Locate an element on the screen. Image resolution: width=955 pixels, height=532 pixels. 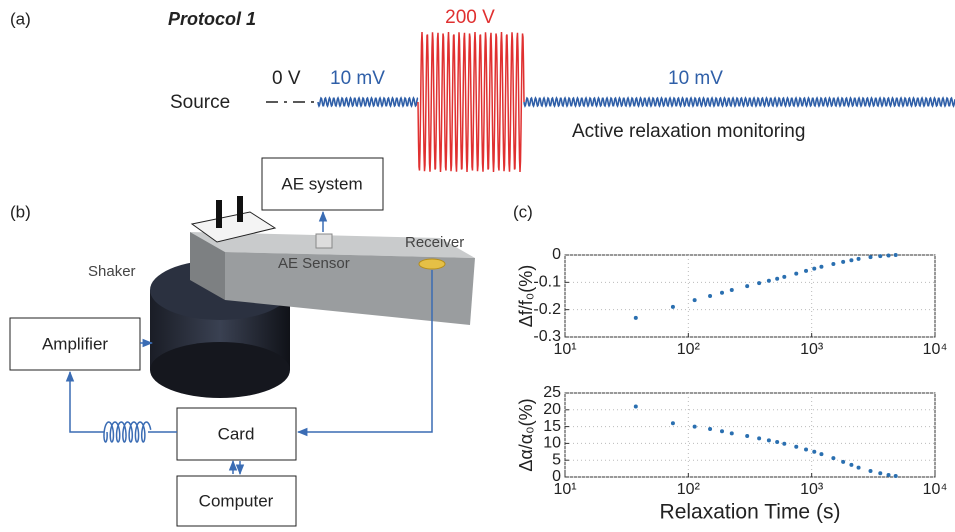
protocol-title: Protocol 1 is located at coordinates (212, 19).